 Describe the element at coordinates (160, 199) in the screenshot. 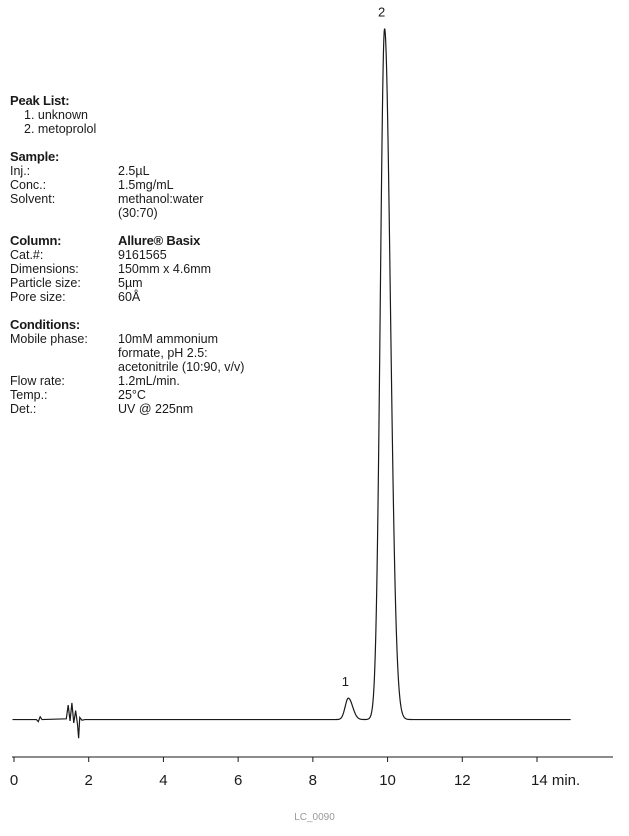

I see `sample-value: methanol:water` at that location.